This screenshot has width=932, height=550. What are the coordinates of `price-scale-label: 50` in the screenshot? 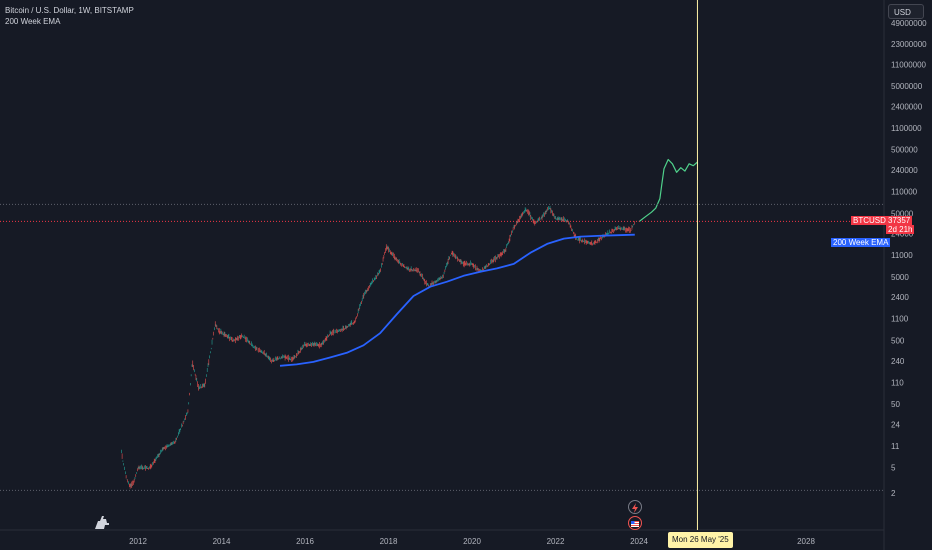 It's located at (895, 404).